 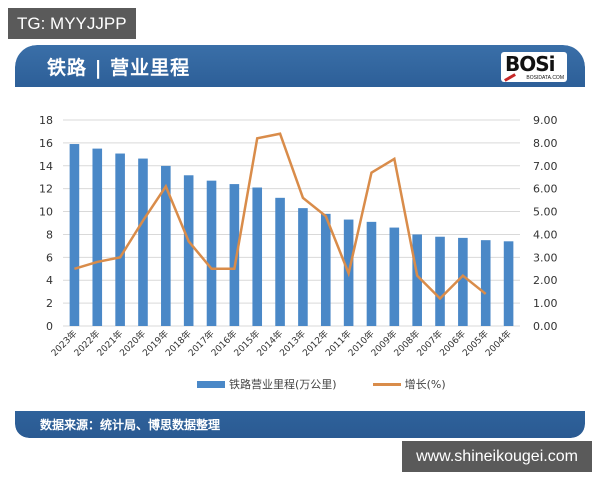 I want to click on left-axis-tick: 8, so click(x=49, y=234).